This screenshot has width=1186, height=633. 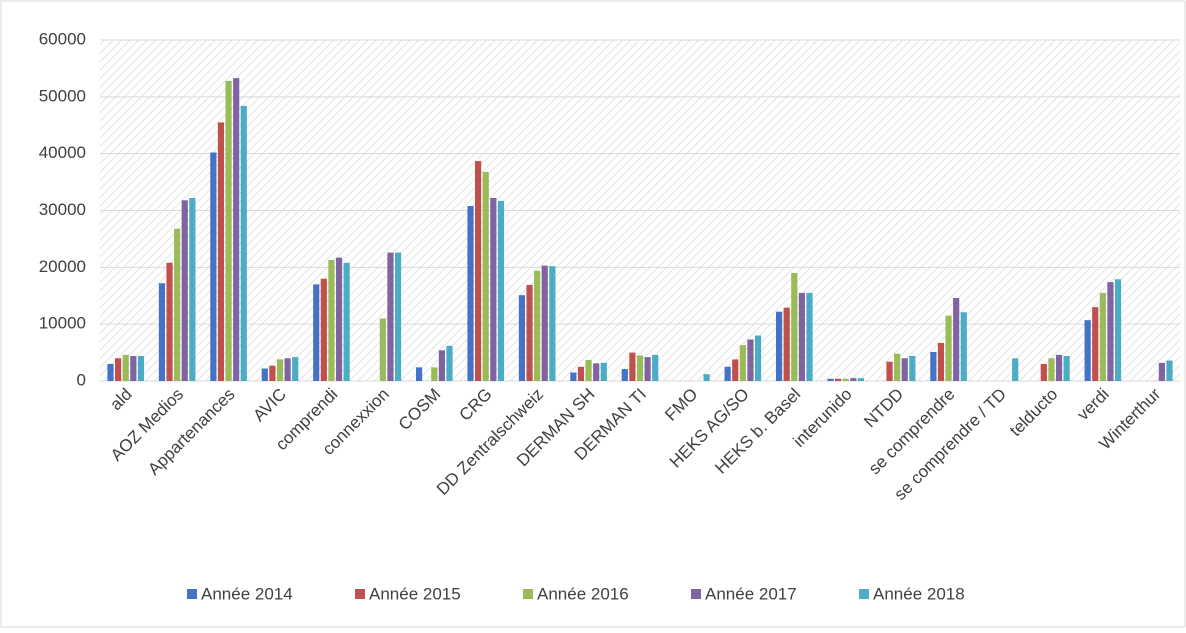 What do you see at coordinates (62, 38) in the screenshot?
I see `y-tick-label: 60000` at bounding box center [62, 38].